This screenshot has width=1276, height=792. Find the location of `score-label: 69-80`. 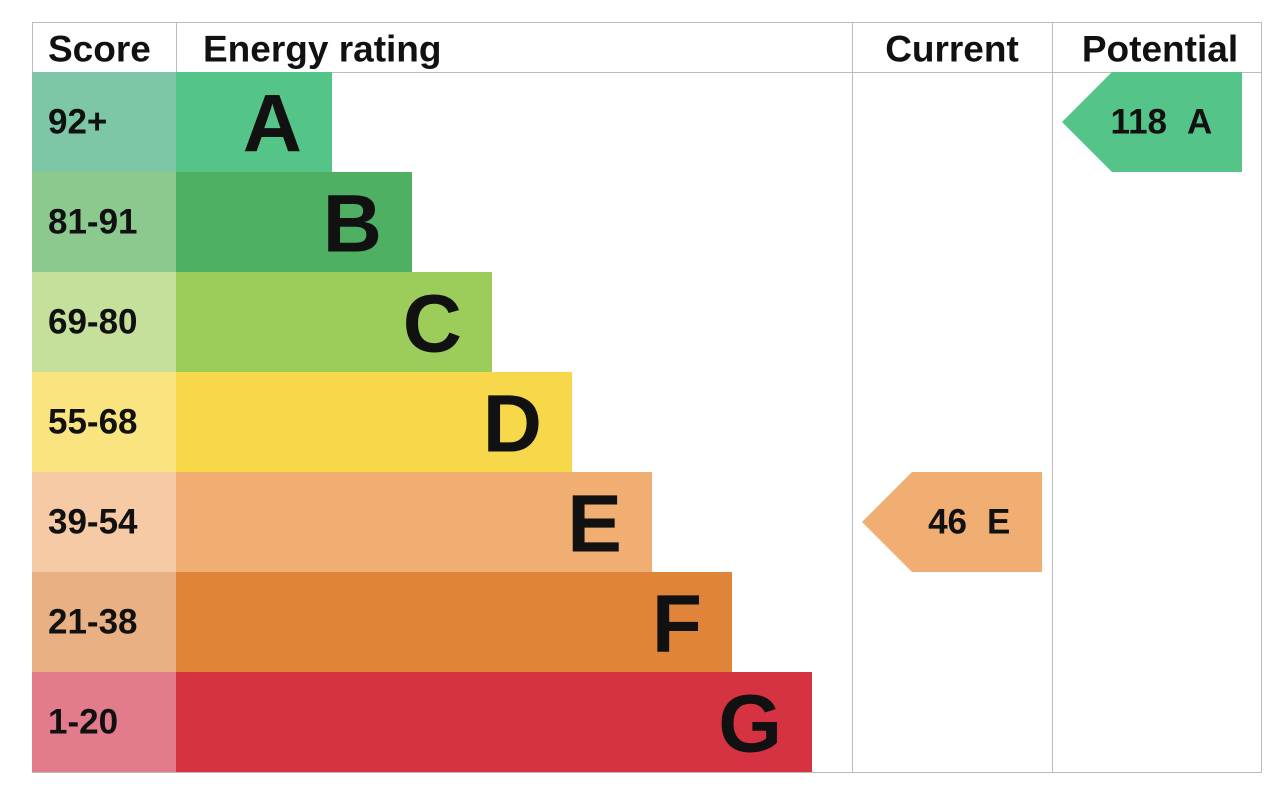

score-label: 69-80 is located at coordinates (93, 322).